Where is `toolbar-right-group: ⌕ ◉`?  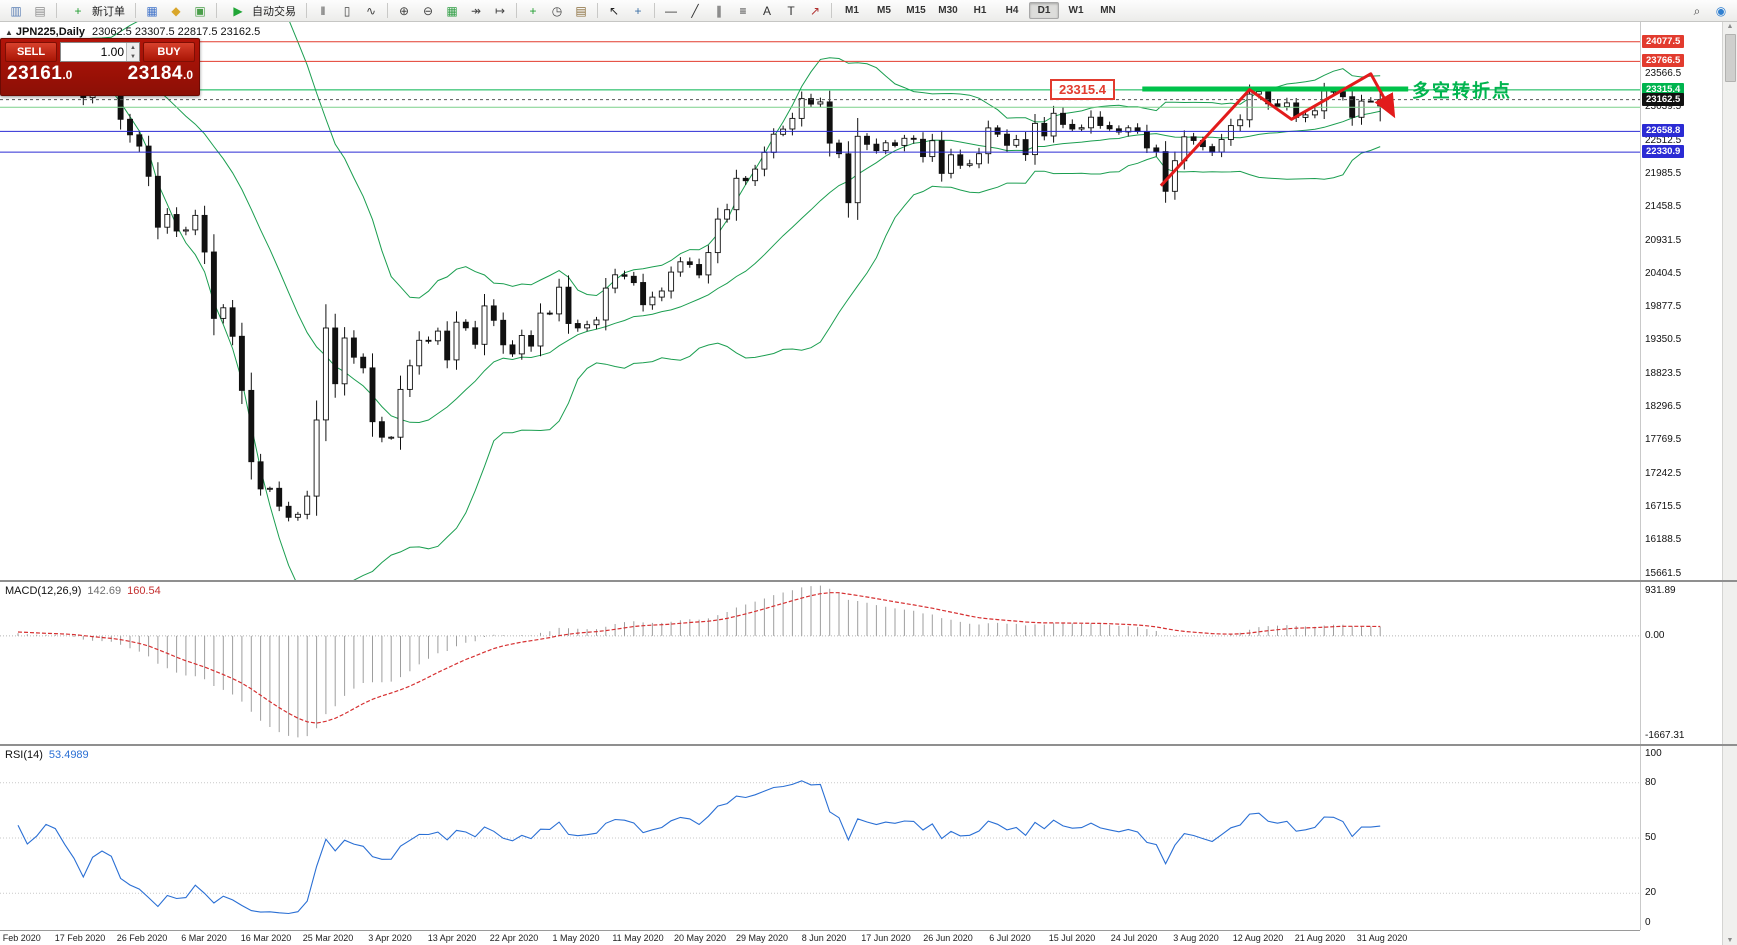
toolbar-right-group: ⌕ ◉ is located at coordinates (1709, 11).